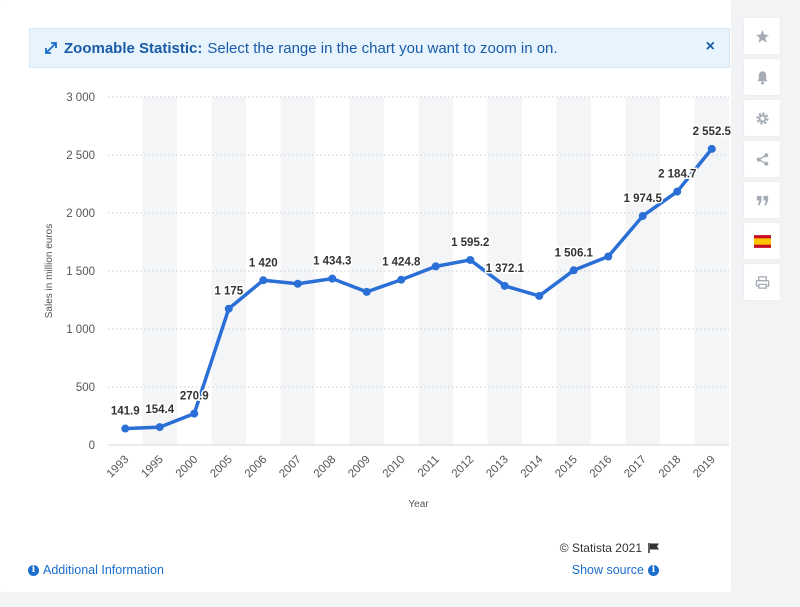  Describe the element at coordinates (194, 397) in the screenshot. I see `data-label: 270.9` at that location.